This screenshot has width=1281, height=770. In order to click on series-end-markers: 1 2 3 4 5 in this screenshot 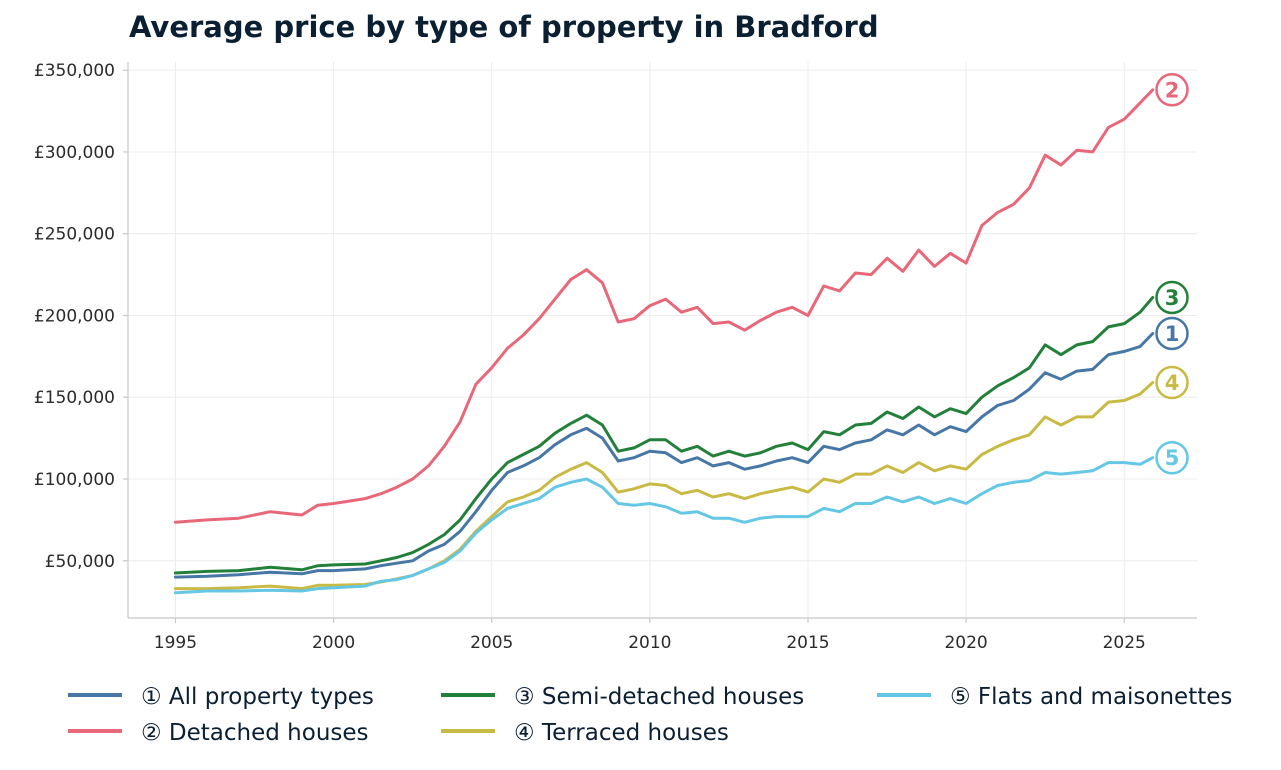, I will do `click(1172, 274)`.